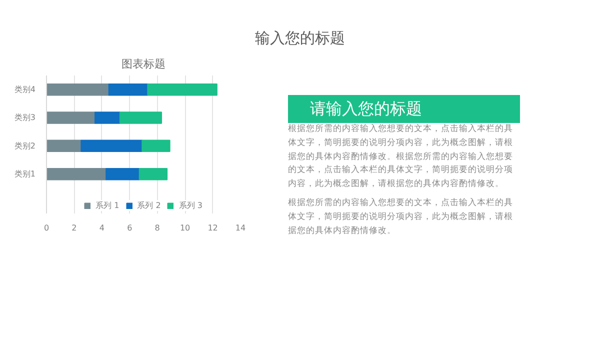 The height and width of the screenshot is (338, 600). I want to click on legend-label: 系列 3, so click(190, 205).